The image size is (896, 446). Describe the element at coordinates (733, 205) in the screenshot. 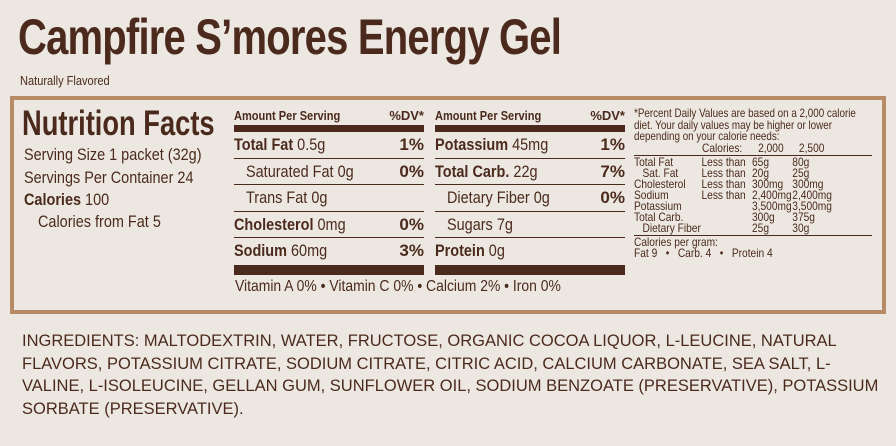

I see `daily-value-row: Potassium 3,500mg 3,500mg` at that location.